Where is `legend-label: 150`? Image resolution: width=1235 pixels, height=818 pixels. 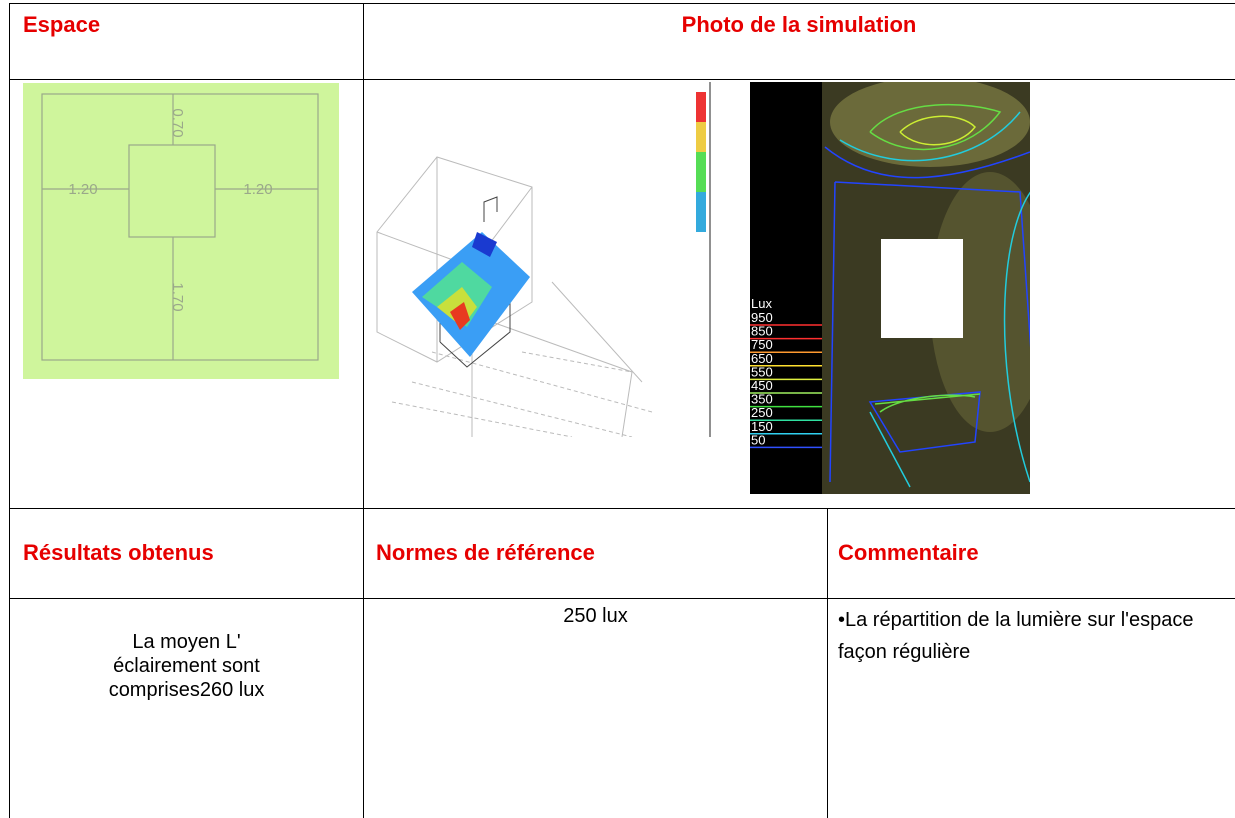 legend-label: 150 is located at coordinates (762, 426).